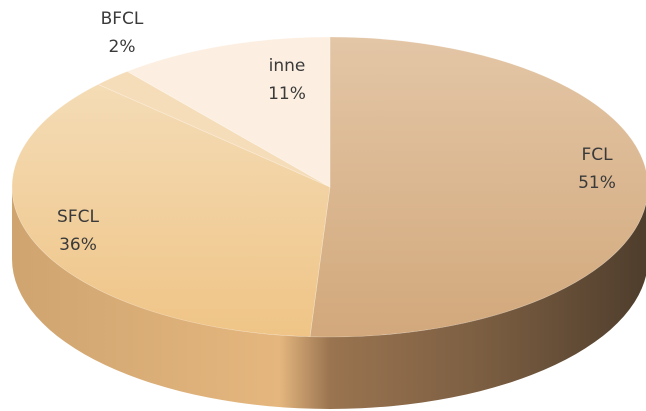  Describe the element at coordinates (287, 66) in the screenshot. I see `slice-label-inne: inne` at that location.